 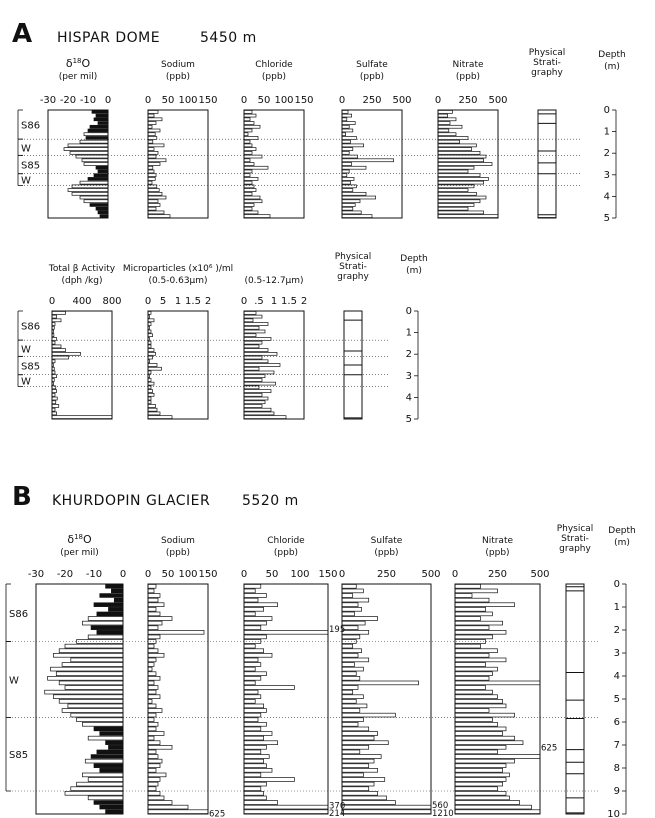 What do you see at coordinates (207, 574) in the screenshot?
I see `sodium-tick-label: 150` at bounding box center [207, 574].